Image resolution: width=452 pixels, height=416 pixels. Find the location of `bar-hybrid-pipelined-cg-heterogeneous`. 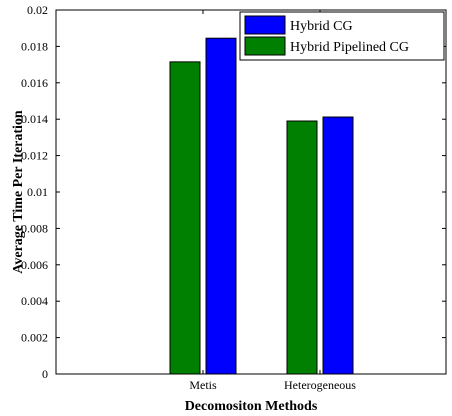

bar-hybrid-pipelined-cg-heterogeneous is located at coordinates (302, 247).